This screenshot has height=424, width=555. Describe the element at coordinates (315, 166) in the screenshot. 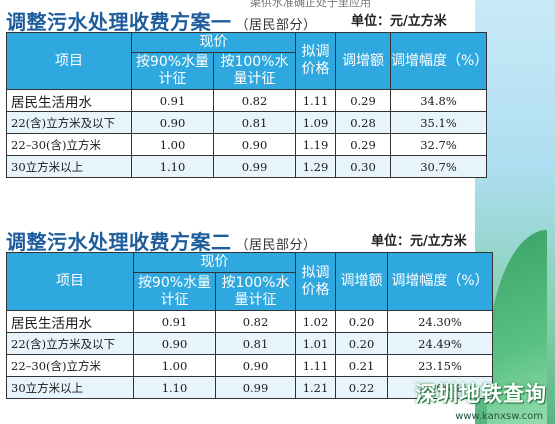

I see `cell-proposed: 1.29` at that location.